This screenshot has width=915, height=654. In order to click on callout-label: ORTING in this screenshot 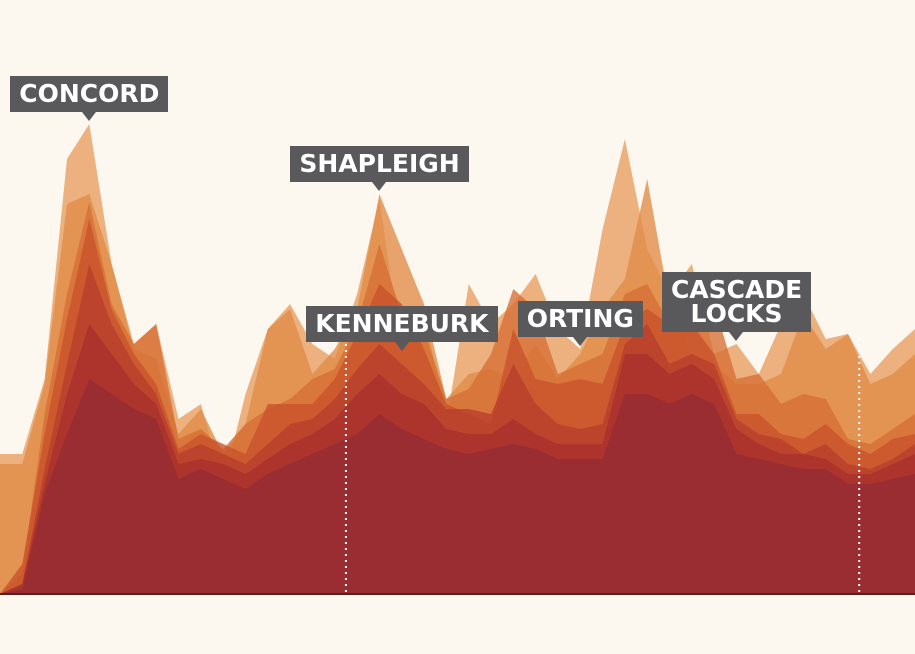, I will do `click(580, 323)`.